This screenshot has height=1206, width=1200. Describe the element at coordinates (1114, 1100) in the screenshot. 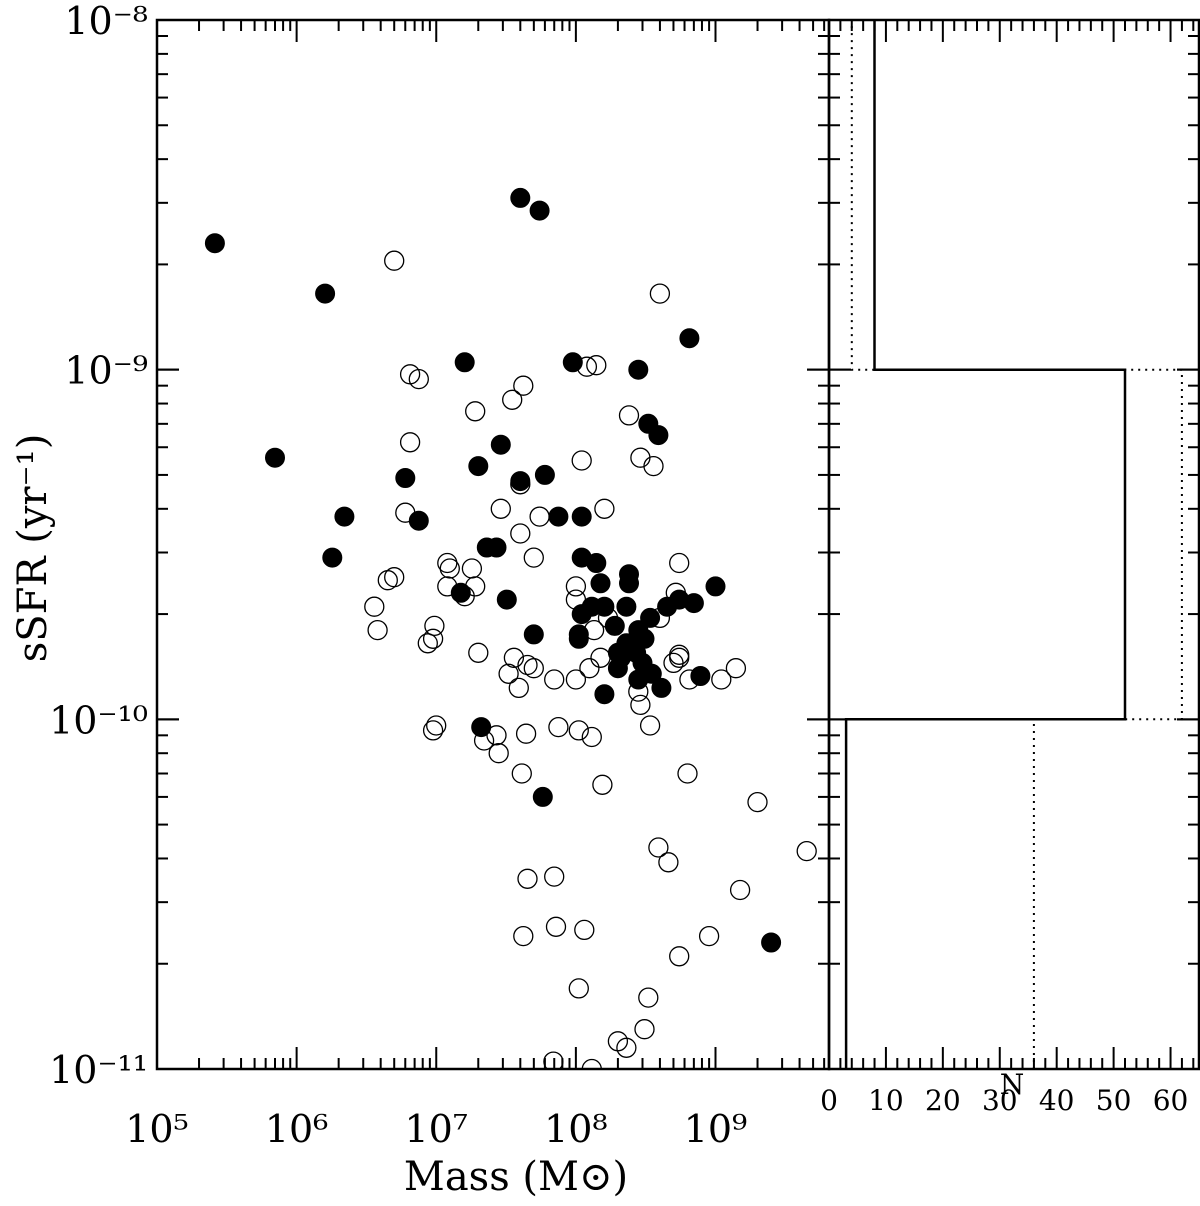

I see `n-tick-label: 50` at that location.